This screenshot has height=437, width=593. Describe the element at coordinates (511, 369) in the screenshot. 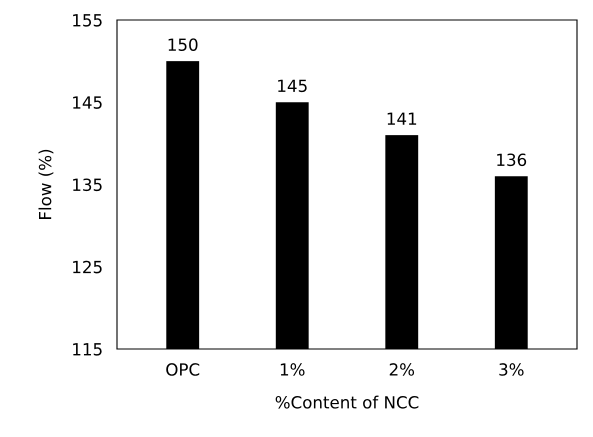

I see `x-tick-label: 3%` at that location.